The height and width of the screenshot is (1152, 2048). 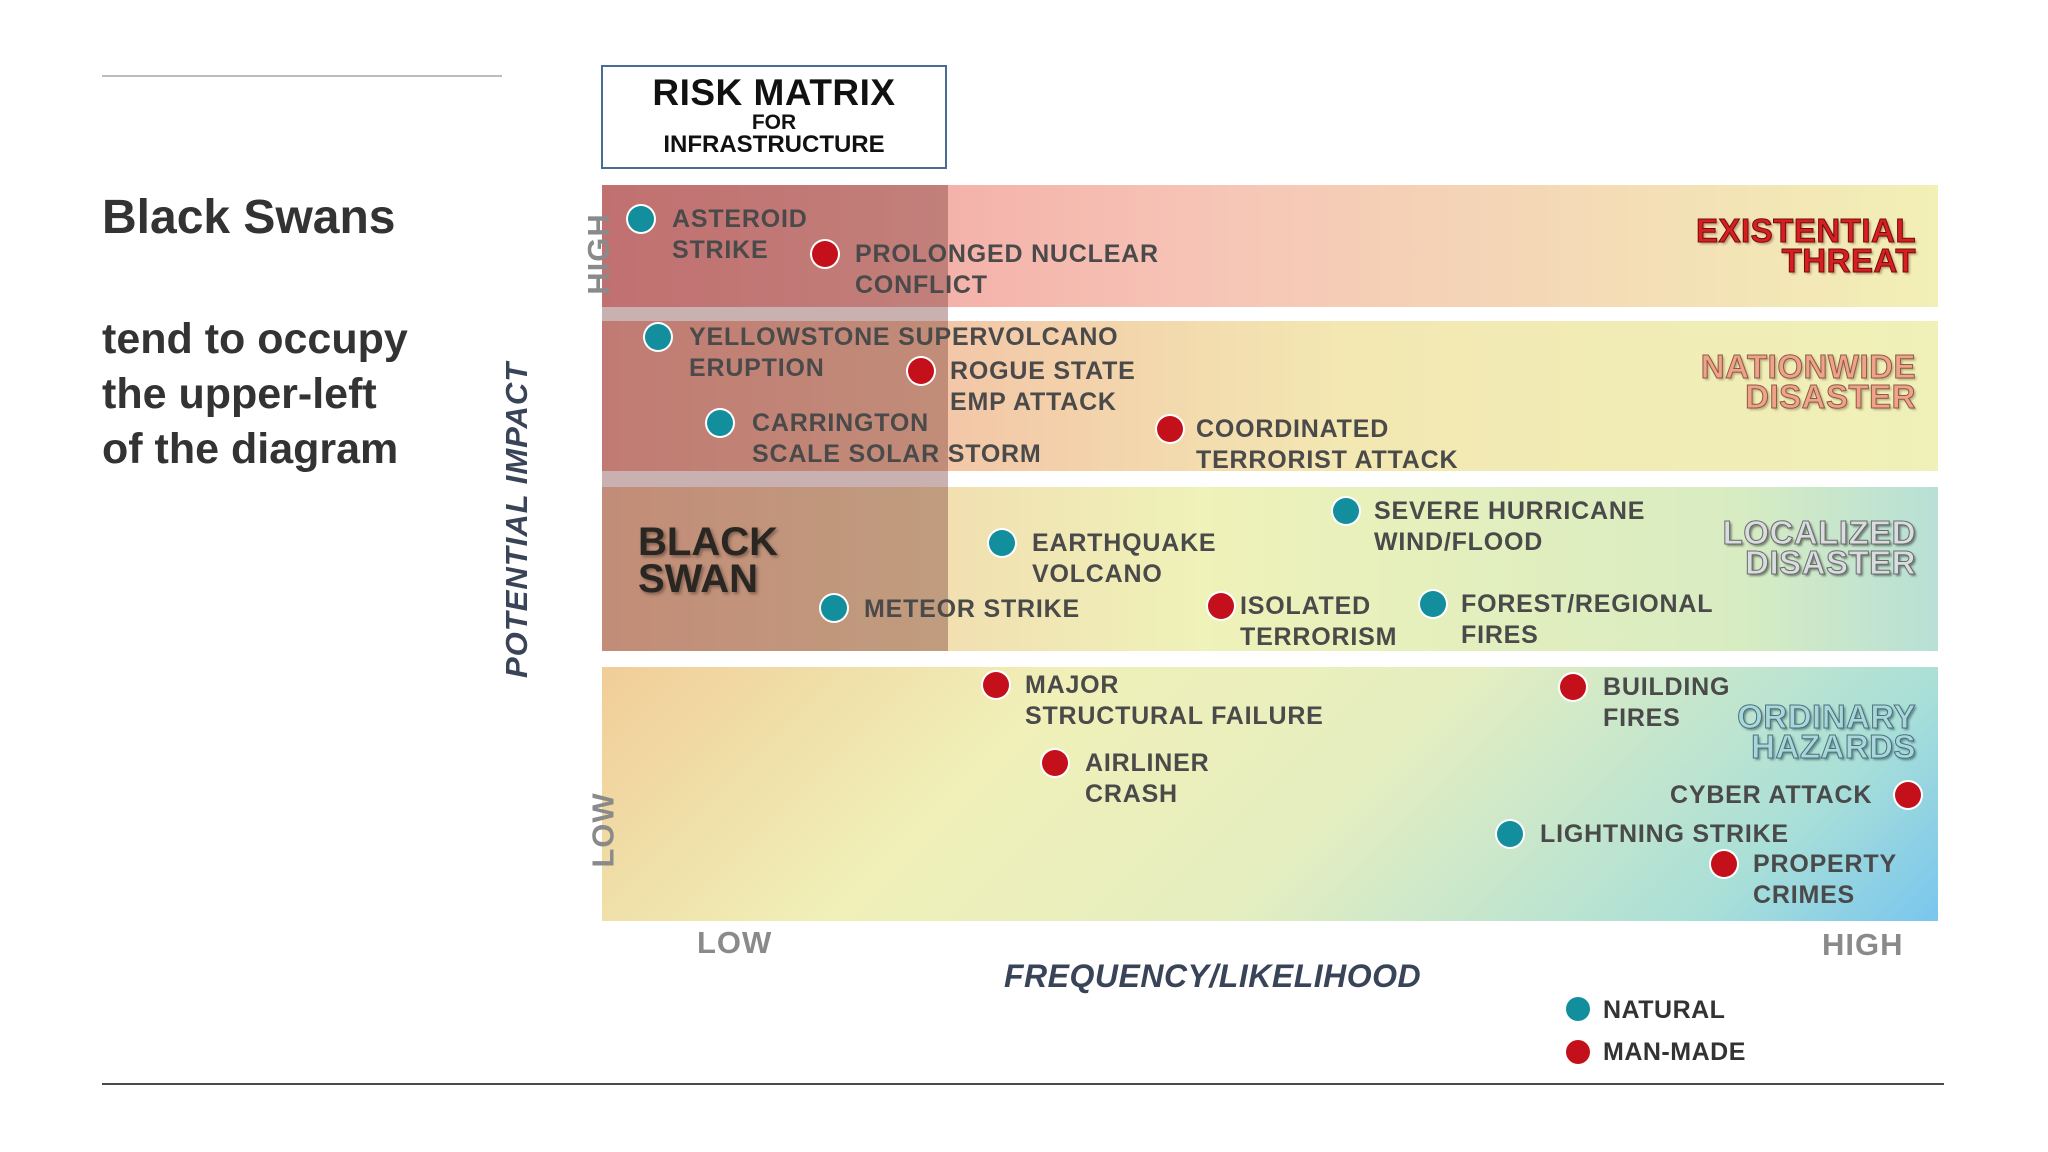 What do you see at coordinates (1664, 1010) in the screenshot?
I see `legend-natural-label: NATURAL` at bounding box center [1664, 1010].